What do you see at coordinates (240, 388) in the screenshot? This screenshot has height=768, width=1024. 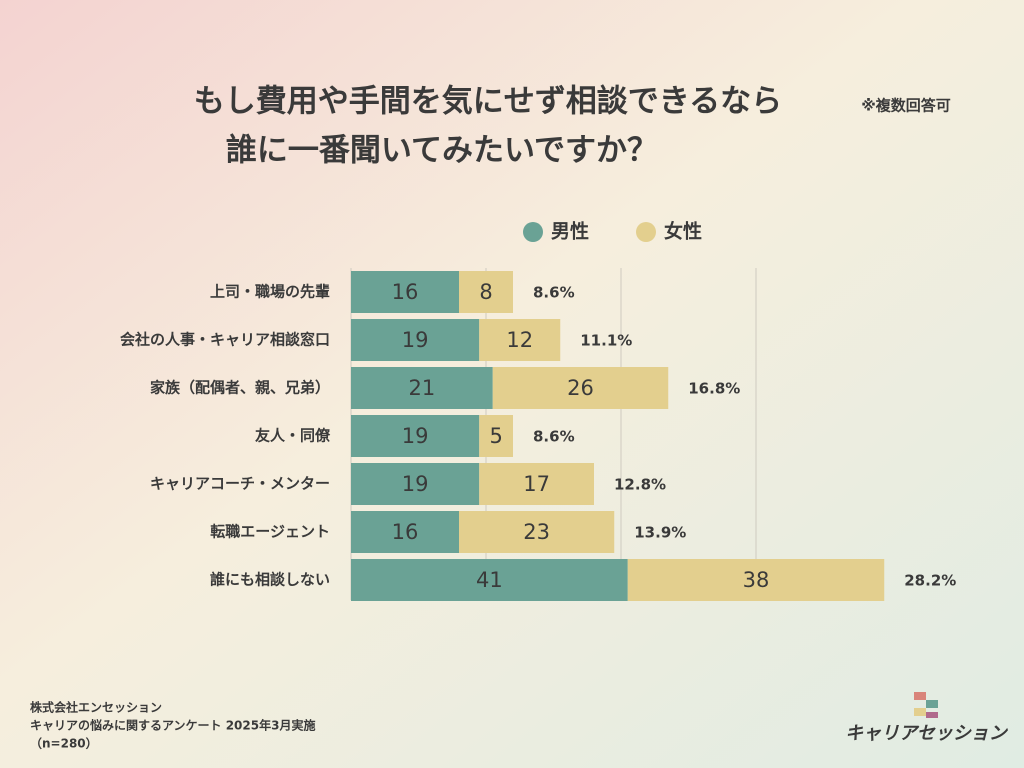 I see `y-tick-label: 家族（配偶者、親、兄弟）` at bounding box center [240, 388].